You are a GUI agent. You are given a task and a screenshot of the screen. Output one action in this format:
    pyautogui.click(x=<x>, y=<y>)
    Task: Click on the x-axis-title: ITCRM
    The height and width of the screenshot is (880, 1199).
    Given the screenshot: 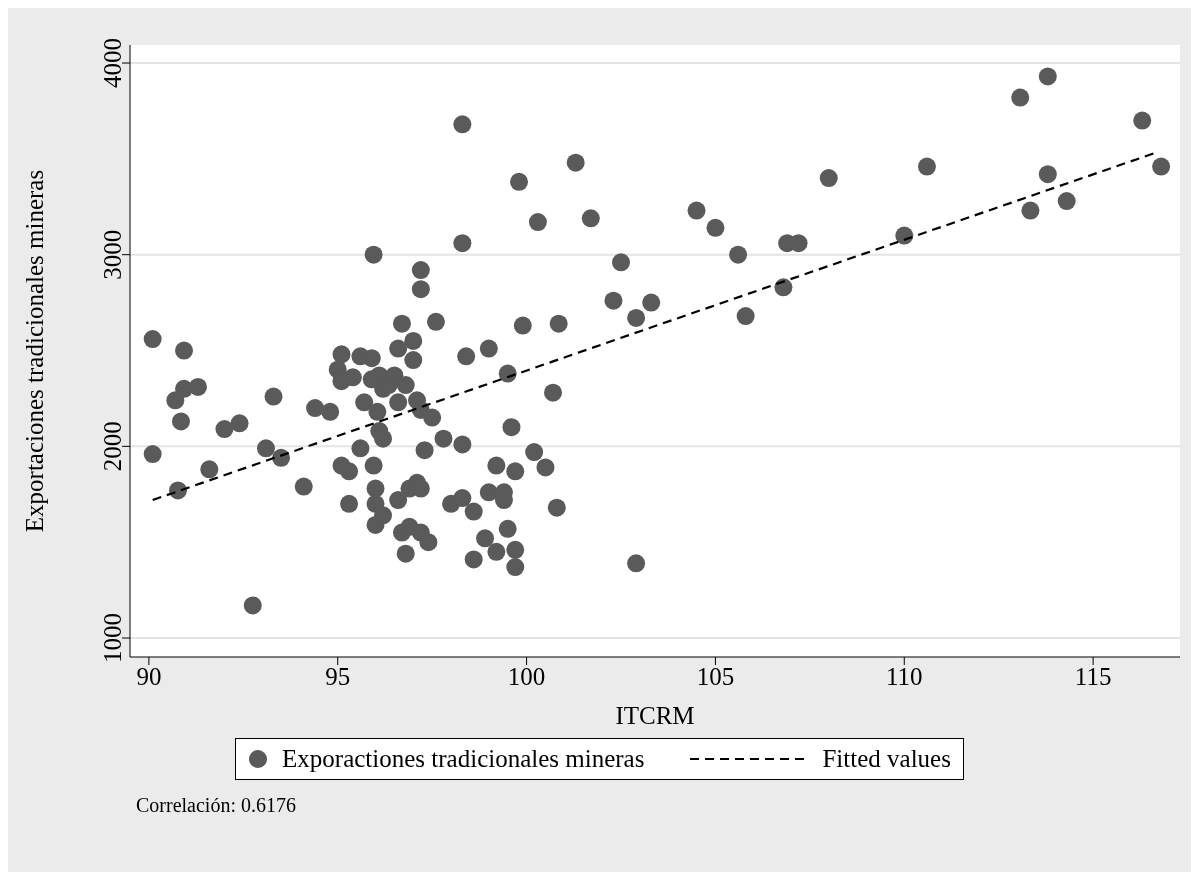 What is the action you would take?
    pyautogui.click(x=655, y=715)
    